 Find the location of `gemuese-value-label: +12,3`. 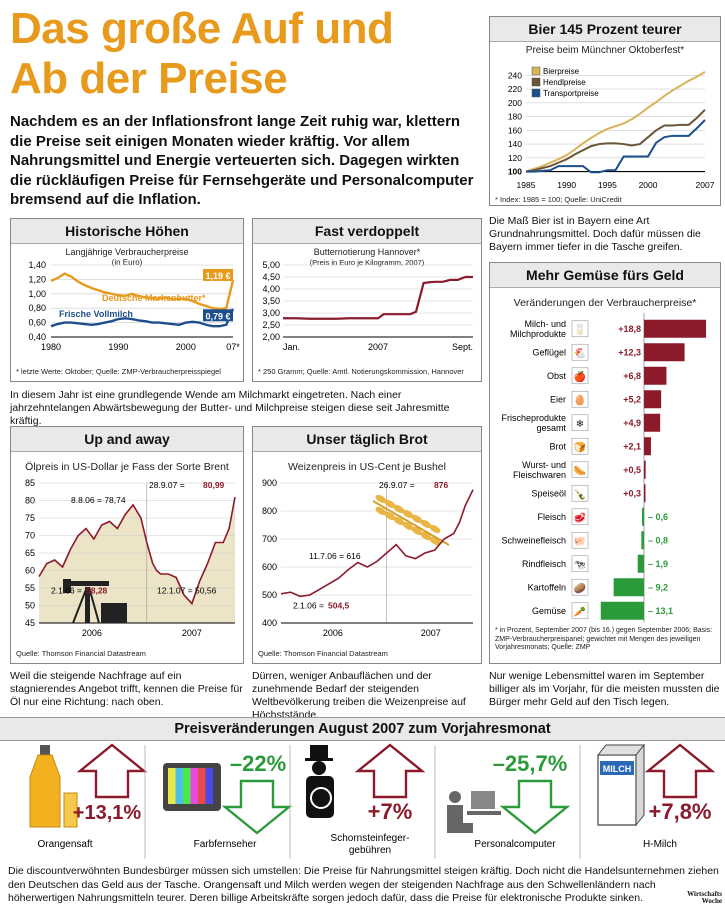

gemuese-value-label: +12,3 is located at coordinates (629, 352).